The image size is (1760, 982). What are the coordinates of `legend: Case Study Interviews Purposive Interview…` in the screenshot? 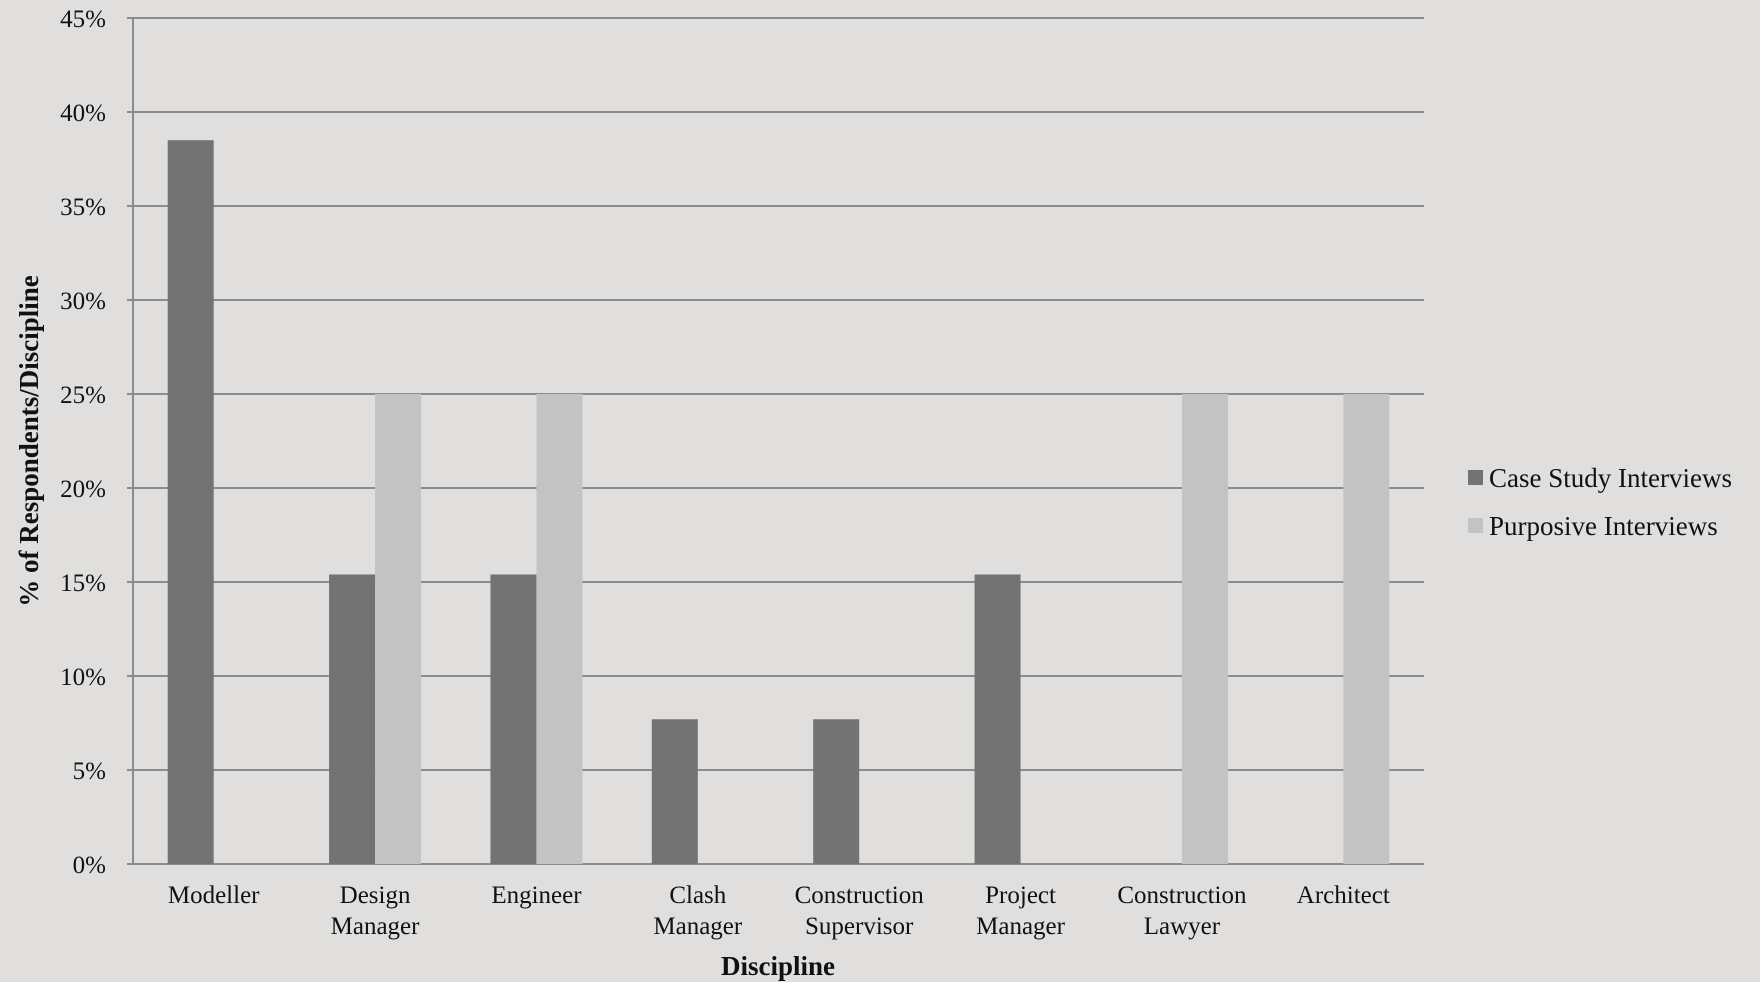 It's located at (1600, 502).